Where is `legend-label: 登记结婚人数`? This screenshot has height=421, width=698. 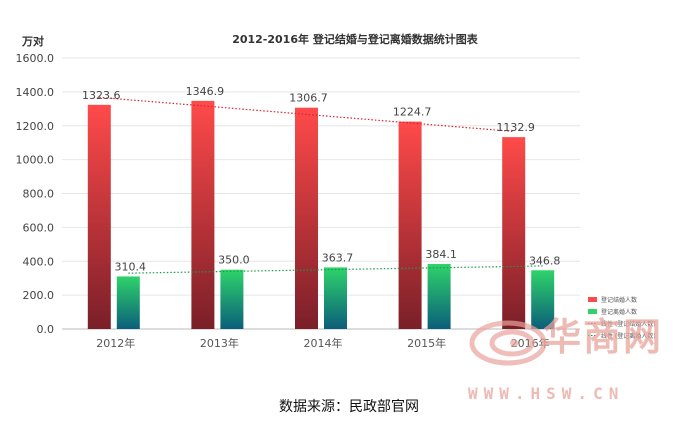 legend-label: 登记结婚人数 is located at coordinates (619, 300).